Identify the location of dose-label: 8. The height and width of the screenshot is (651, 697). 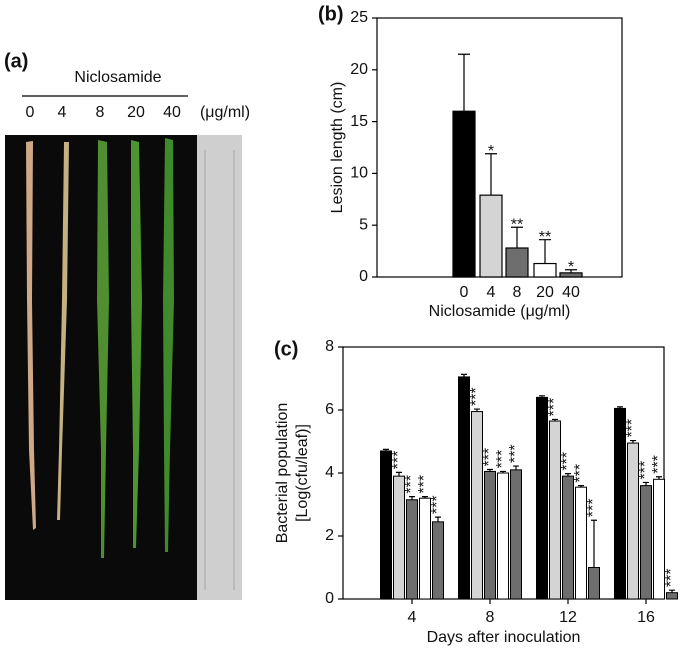
(100, 112).